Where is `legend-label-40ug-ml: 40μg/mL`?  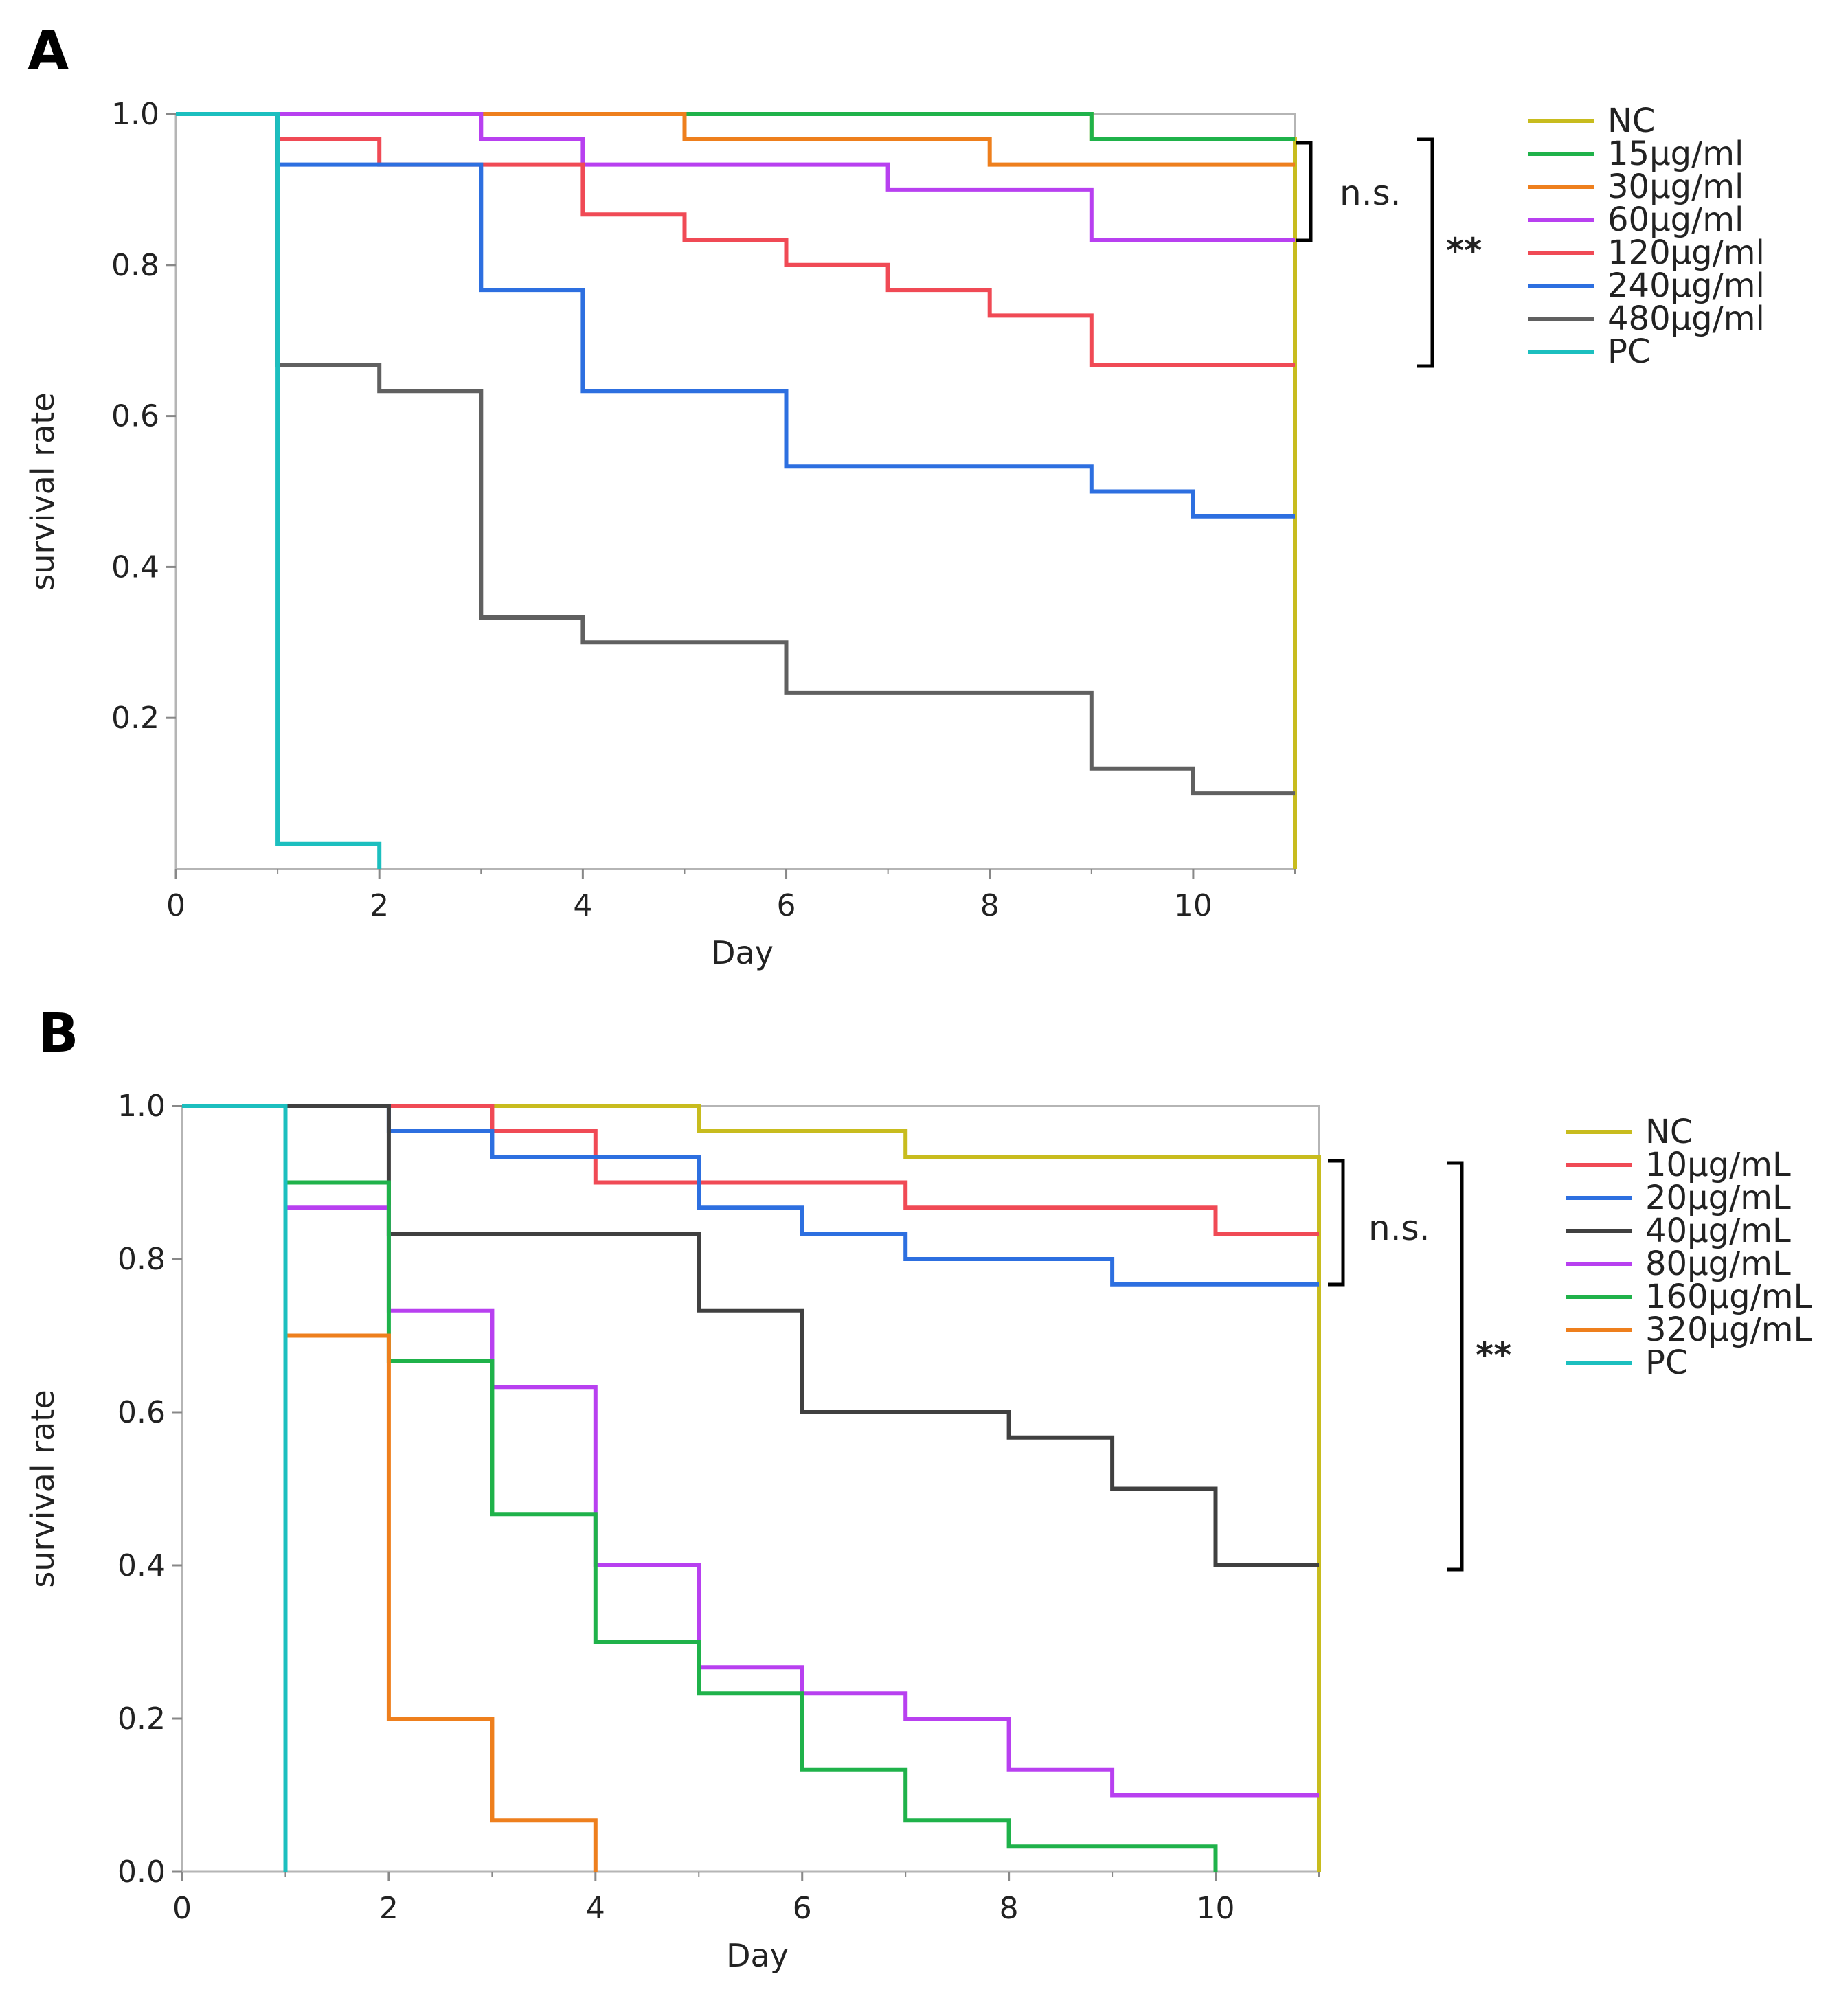 legend-label-40ug-ml: 40μg/mL is located at coordinates (1718, 1231).